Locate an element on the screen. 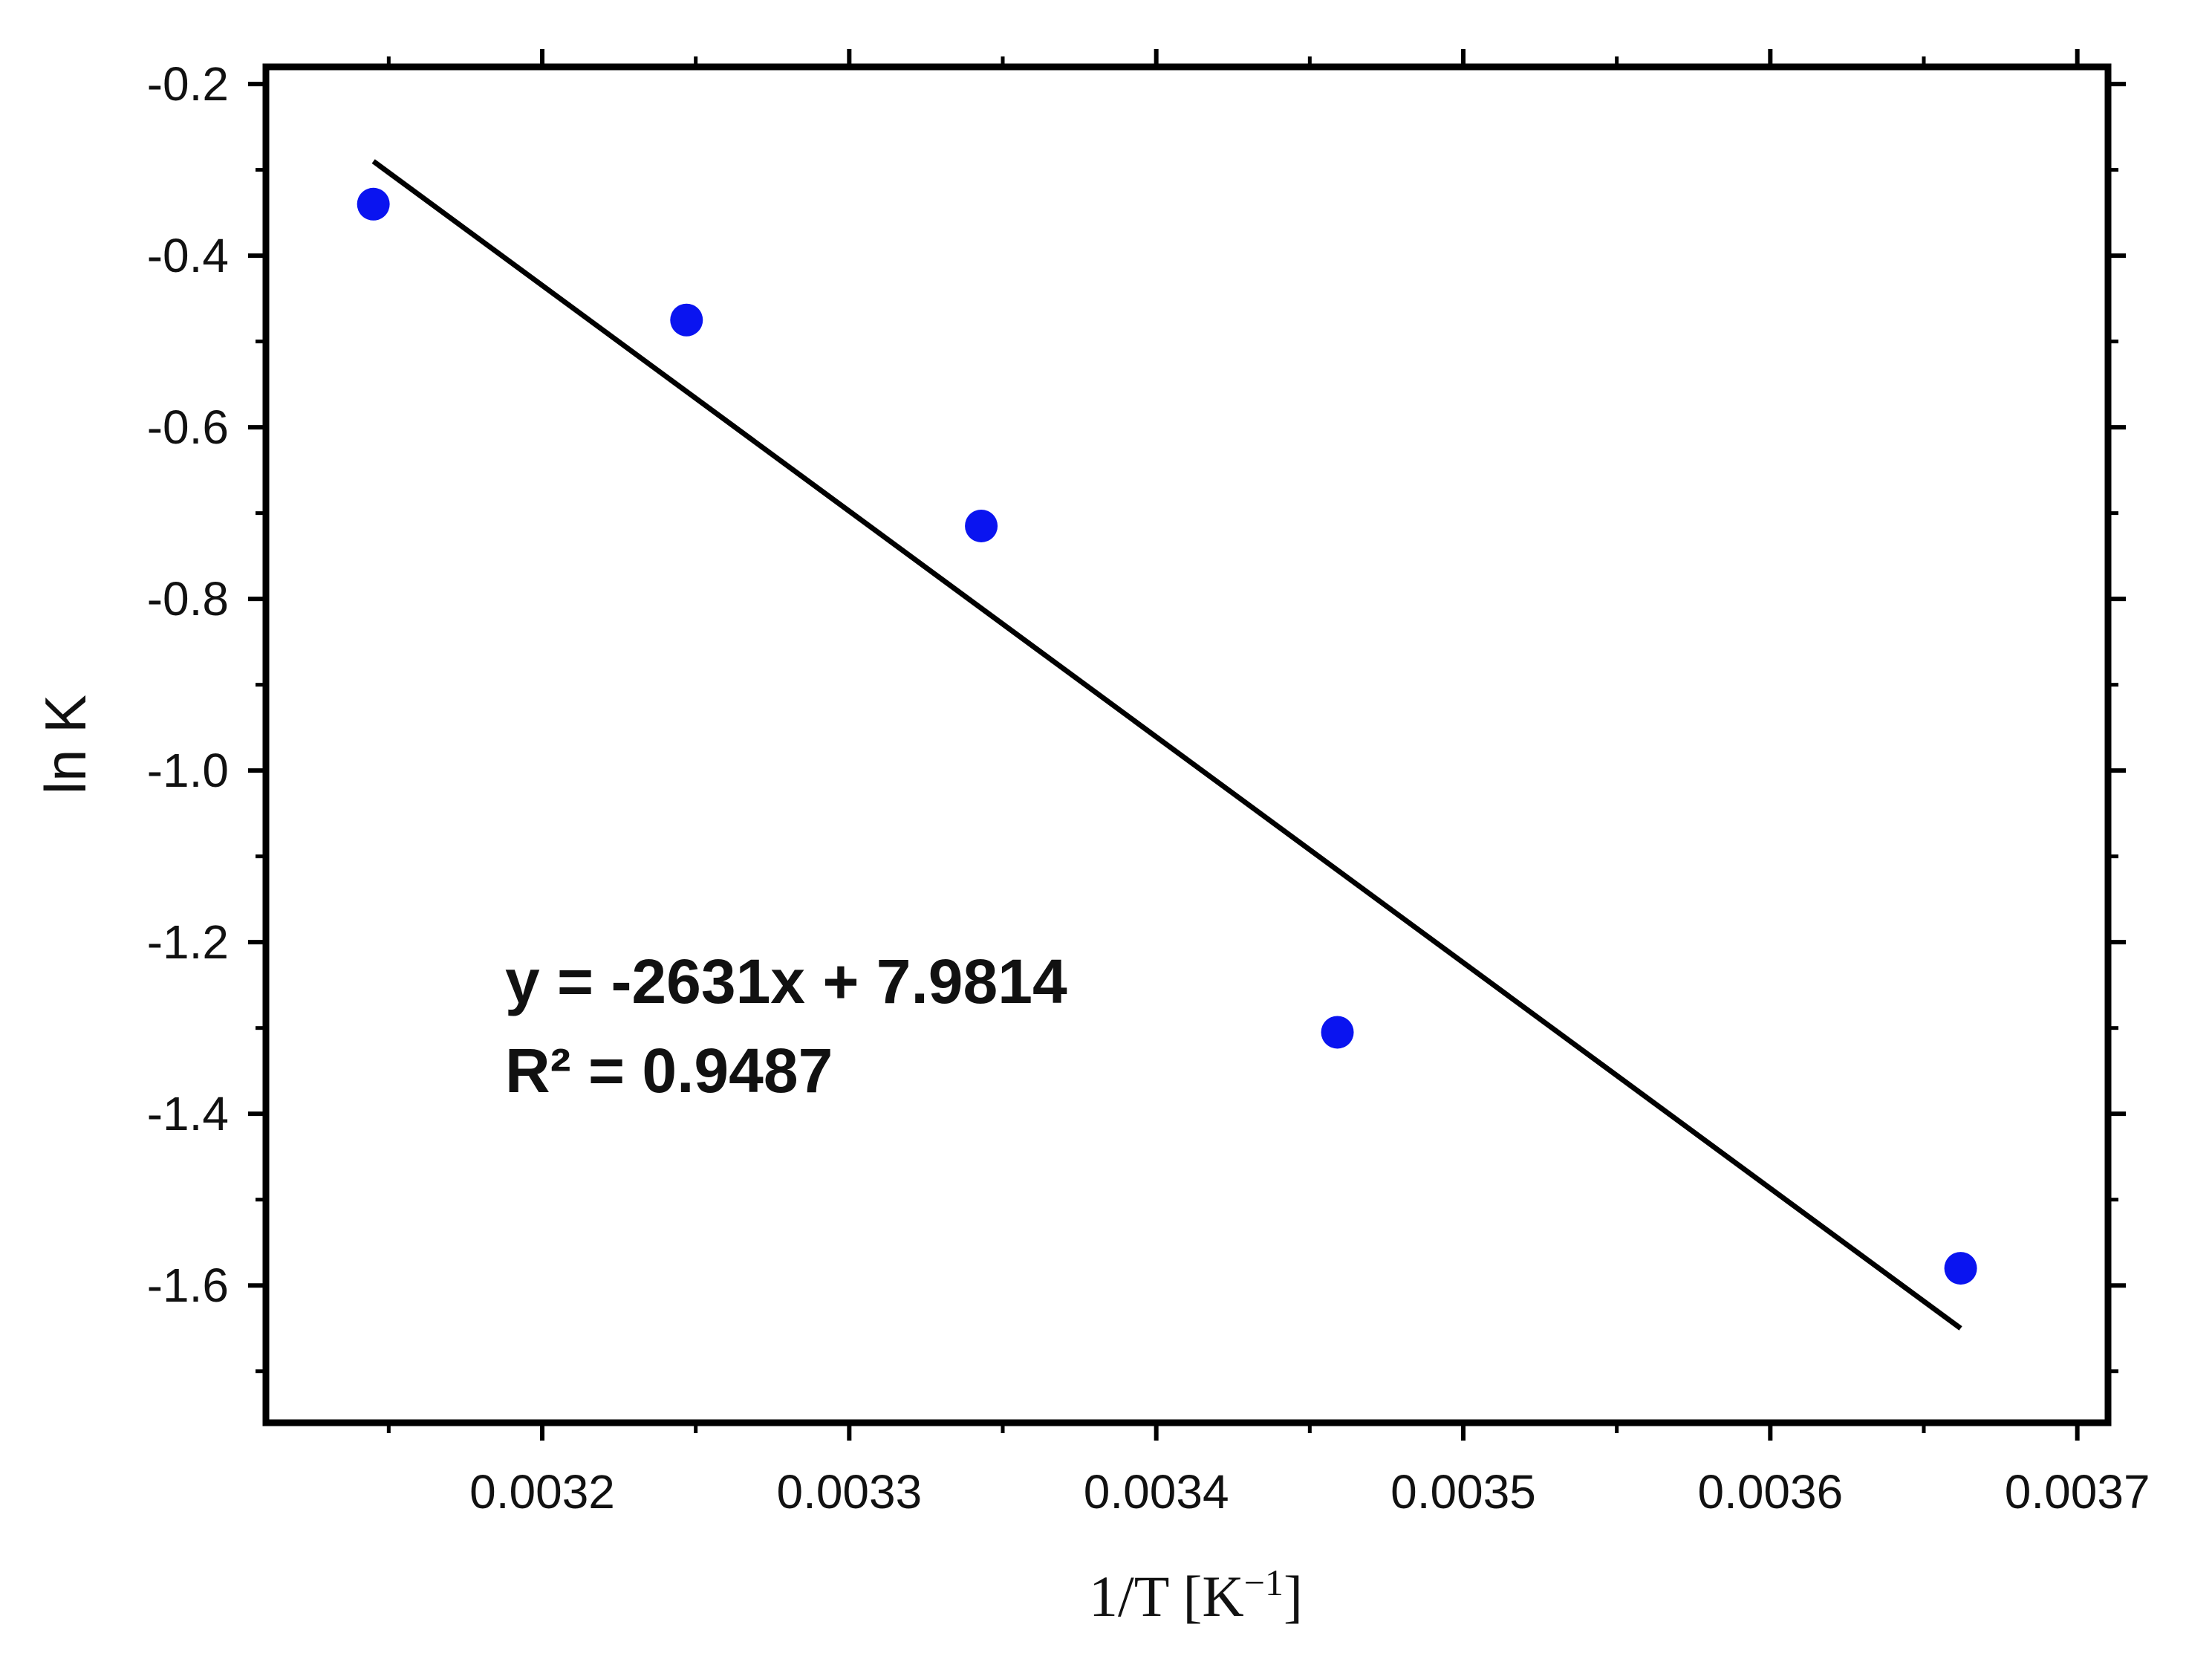 The image size is (2212, 1659). r-squared-label: R² = 0.9487 is located at coordinates (669, 1071).